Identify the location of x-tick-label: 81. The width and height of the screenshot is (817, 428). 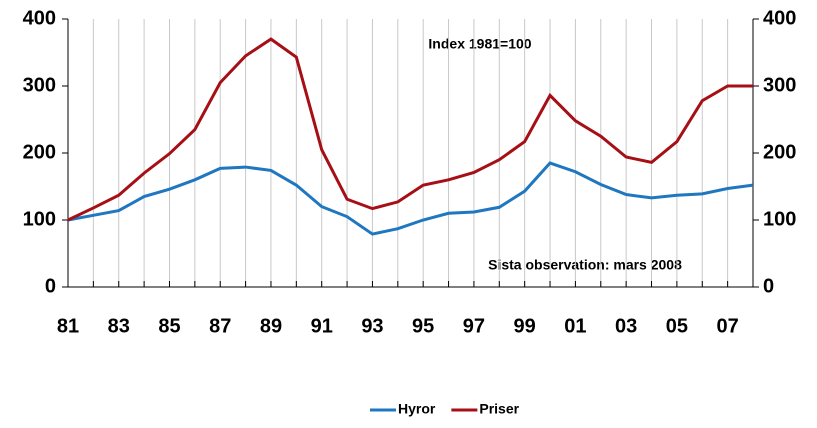
(68, 326).